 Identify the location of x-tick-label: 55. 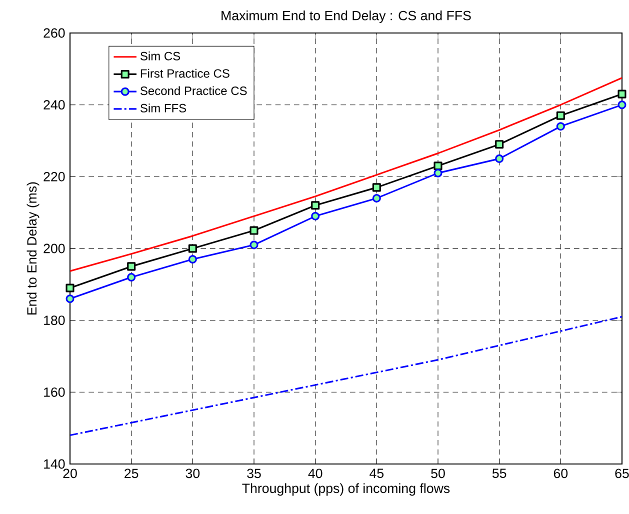
(499, 473).